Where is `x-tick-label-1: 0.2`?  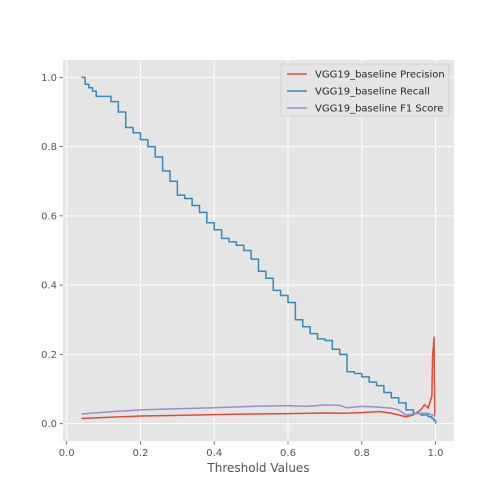 x-tick-label-1: 0.2 is located at coordinates (141, 453).